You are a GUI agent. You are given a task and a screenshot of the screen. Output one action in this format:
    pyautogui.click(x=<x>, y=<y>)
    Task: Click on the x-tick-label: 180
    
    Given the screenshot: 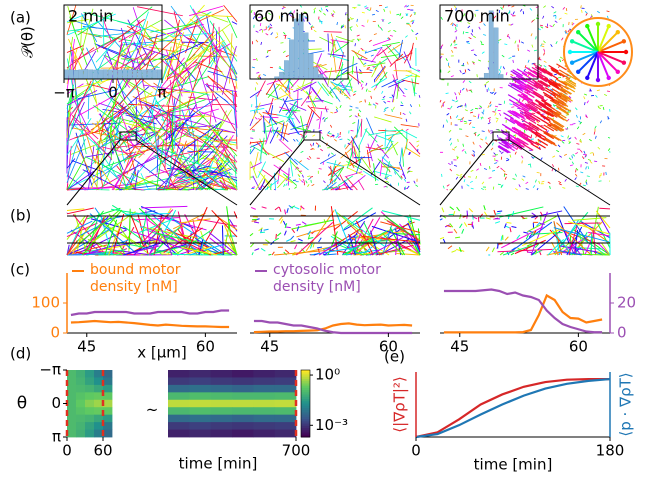 What is the action you would take?
    pyautogui.click(x=610, y=451)
    